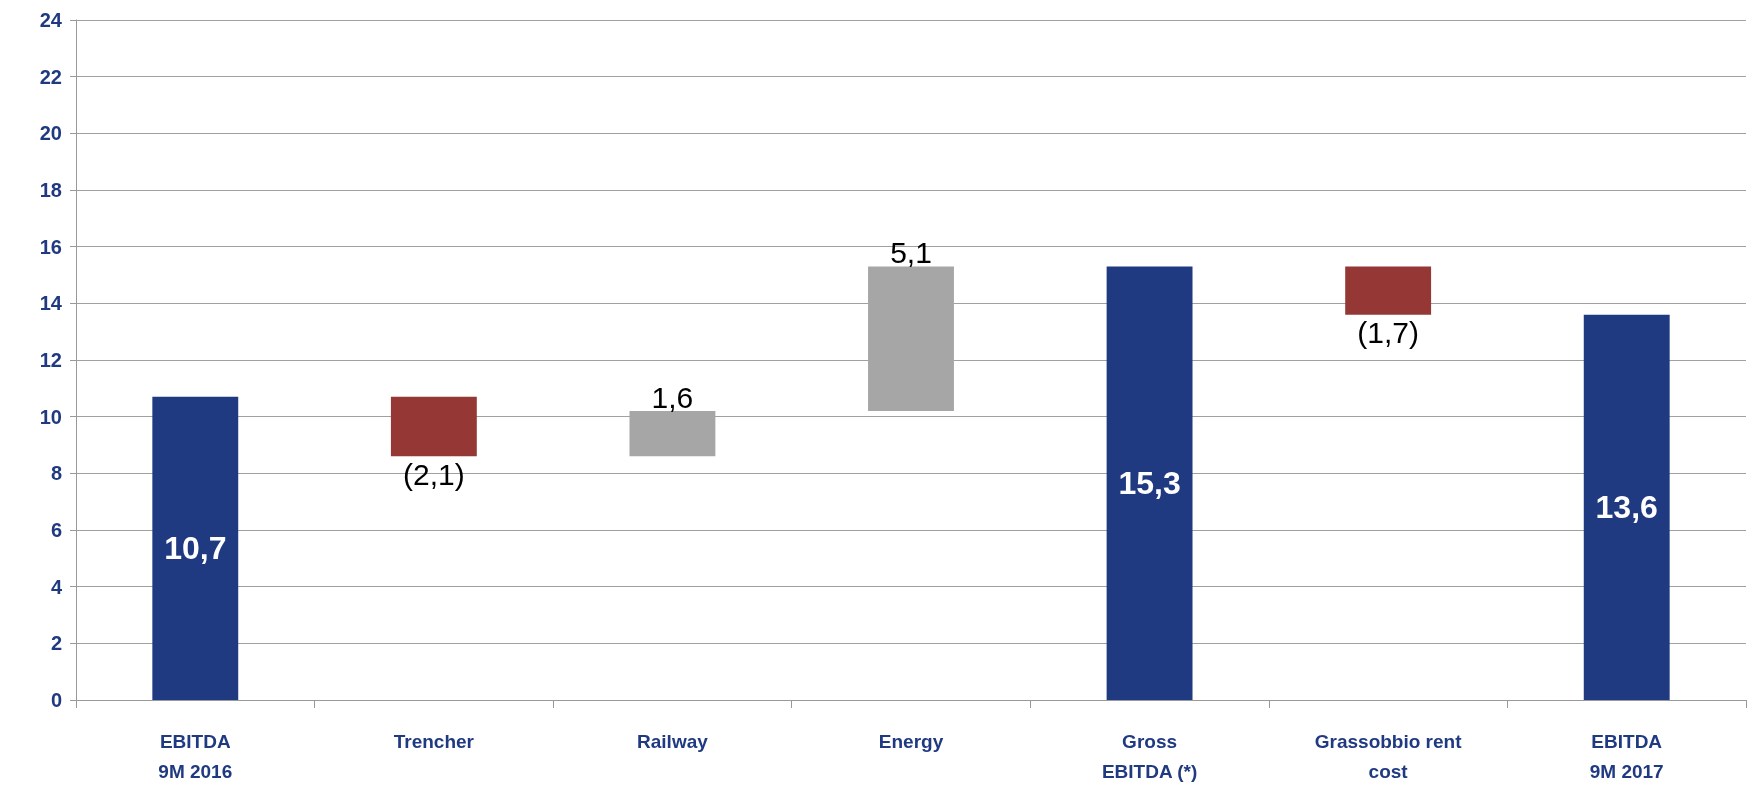  What do you see at coordinates (56, 700) in the screenshot?
I see `y-tick-label: 0` at bounding box center [56, 700].